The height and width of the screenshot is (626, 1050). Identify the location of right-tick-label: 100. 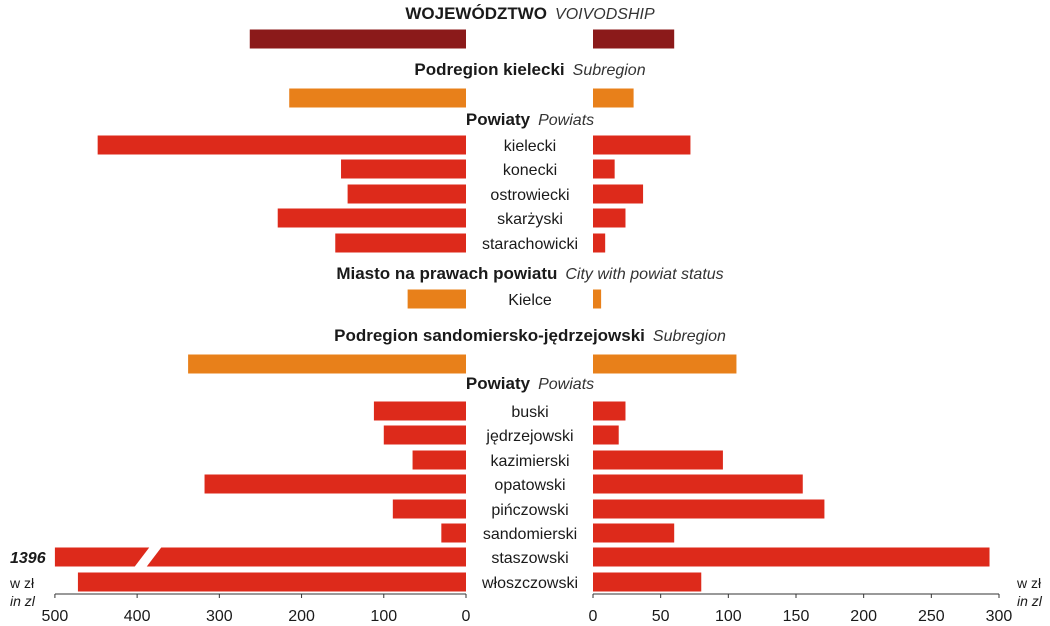
(728, 616).